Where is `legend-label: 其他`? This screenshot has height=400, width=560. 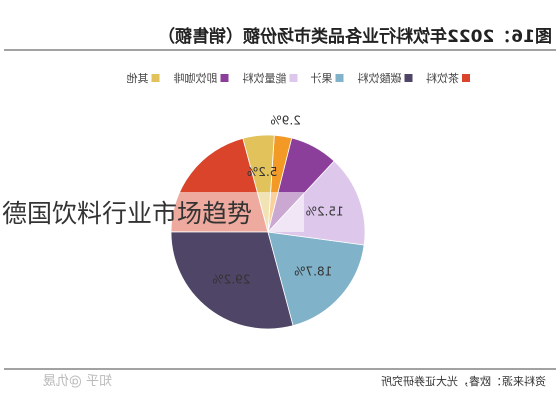 legend-label: 其他 is located at coordinates (138, 78).